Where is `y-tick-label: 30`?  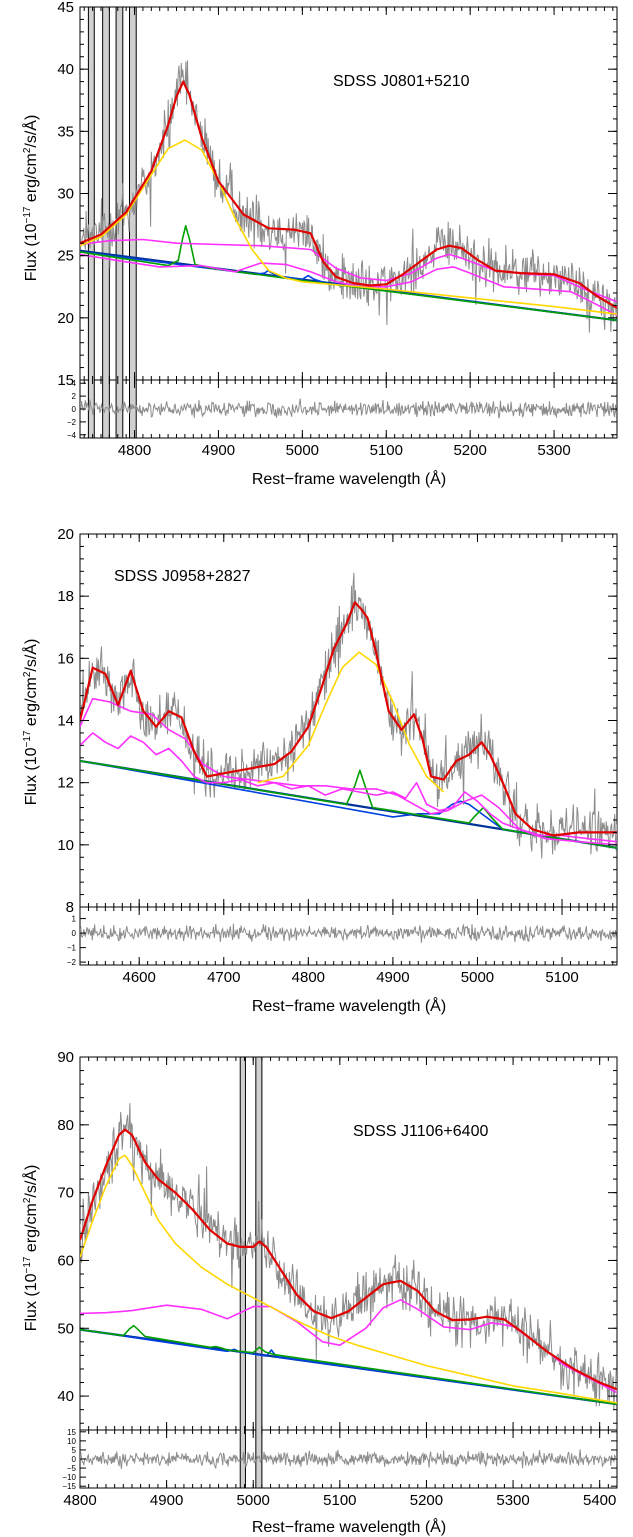
y-tick-label: 30 is located at coordinates (65, 194).